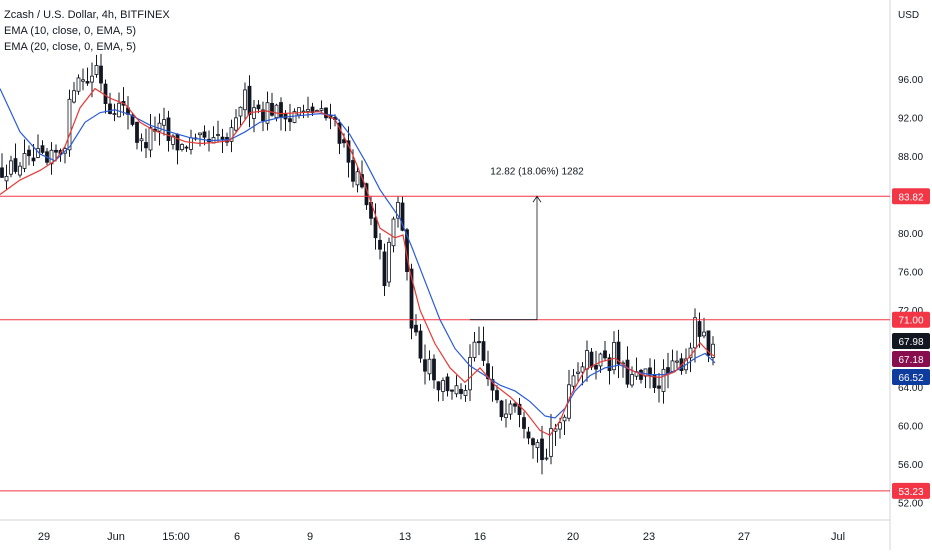  I want to click on time-tick-label: 15:00, so click(176, 537).